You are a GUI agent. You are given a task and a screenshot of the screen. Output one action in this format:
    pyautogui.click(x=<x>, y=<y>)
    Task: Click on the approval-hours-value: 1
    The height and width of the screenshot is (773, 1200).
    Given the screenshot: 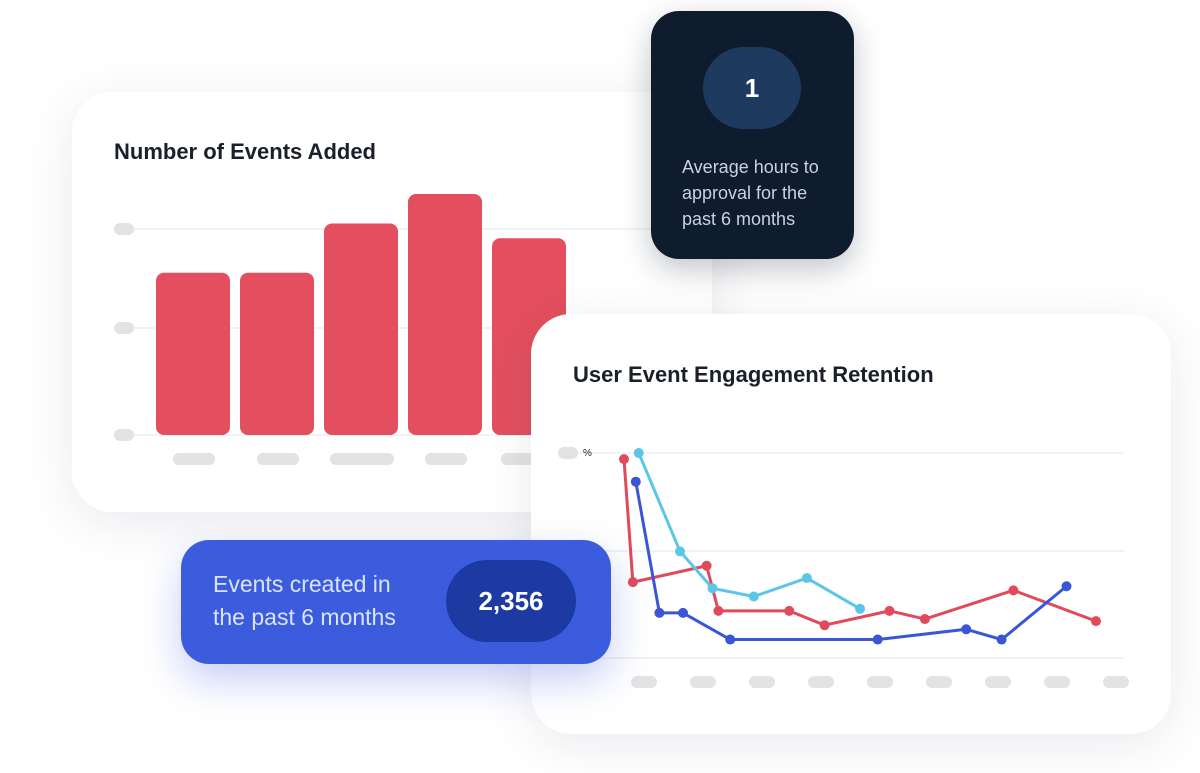 What is the action you would take?
    pyautogui.click(x=752, y=88)
    